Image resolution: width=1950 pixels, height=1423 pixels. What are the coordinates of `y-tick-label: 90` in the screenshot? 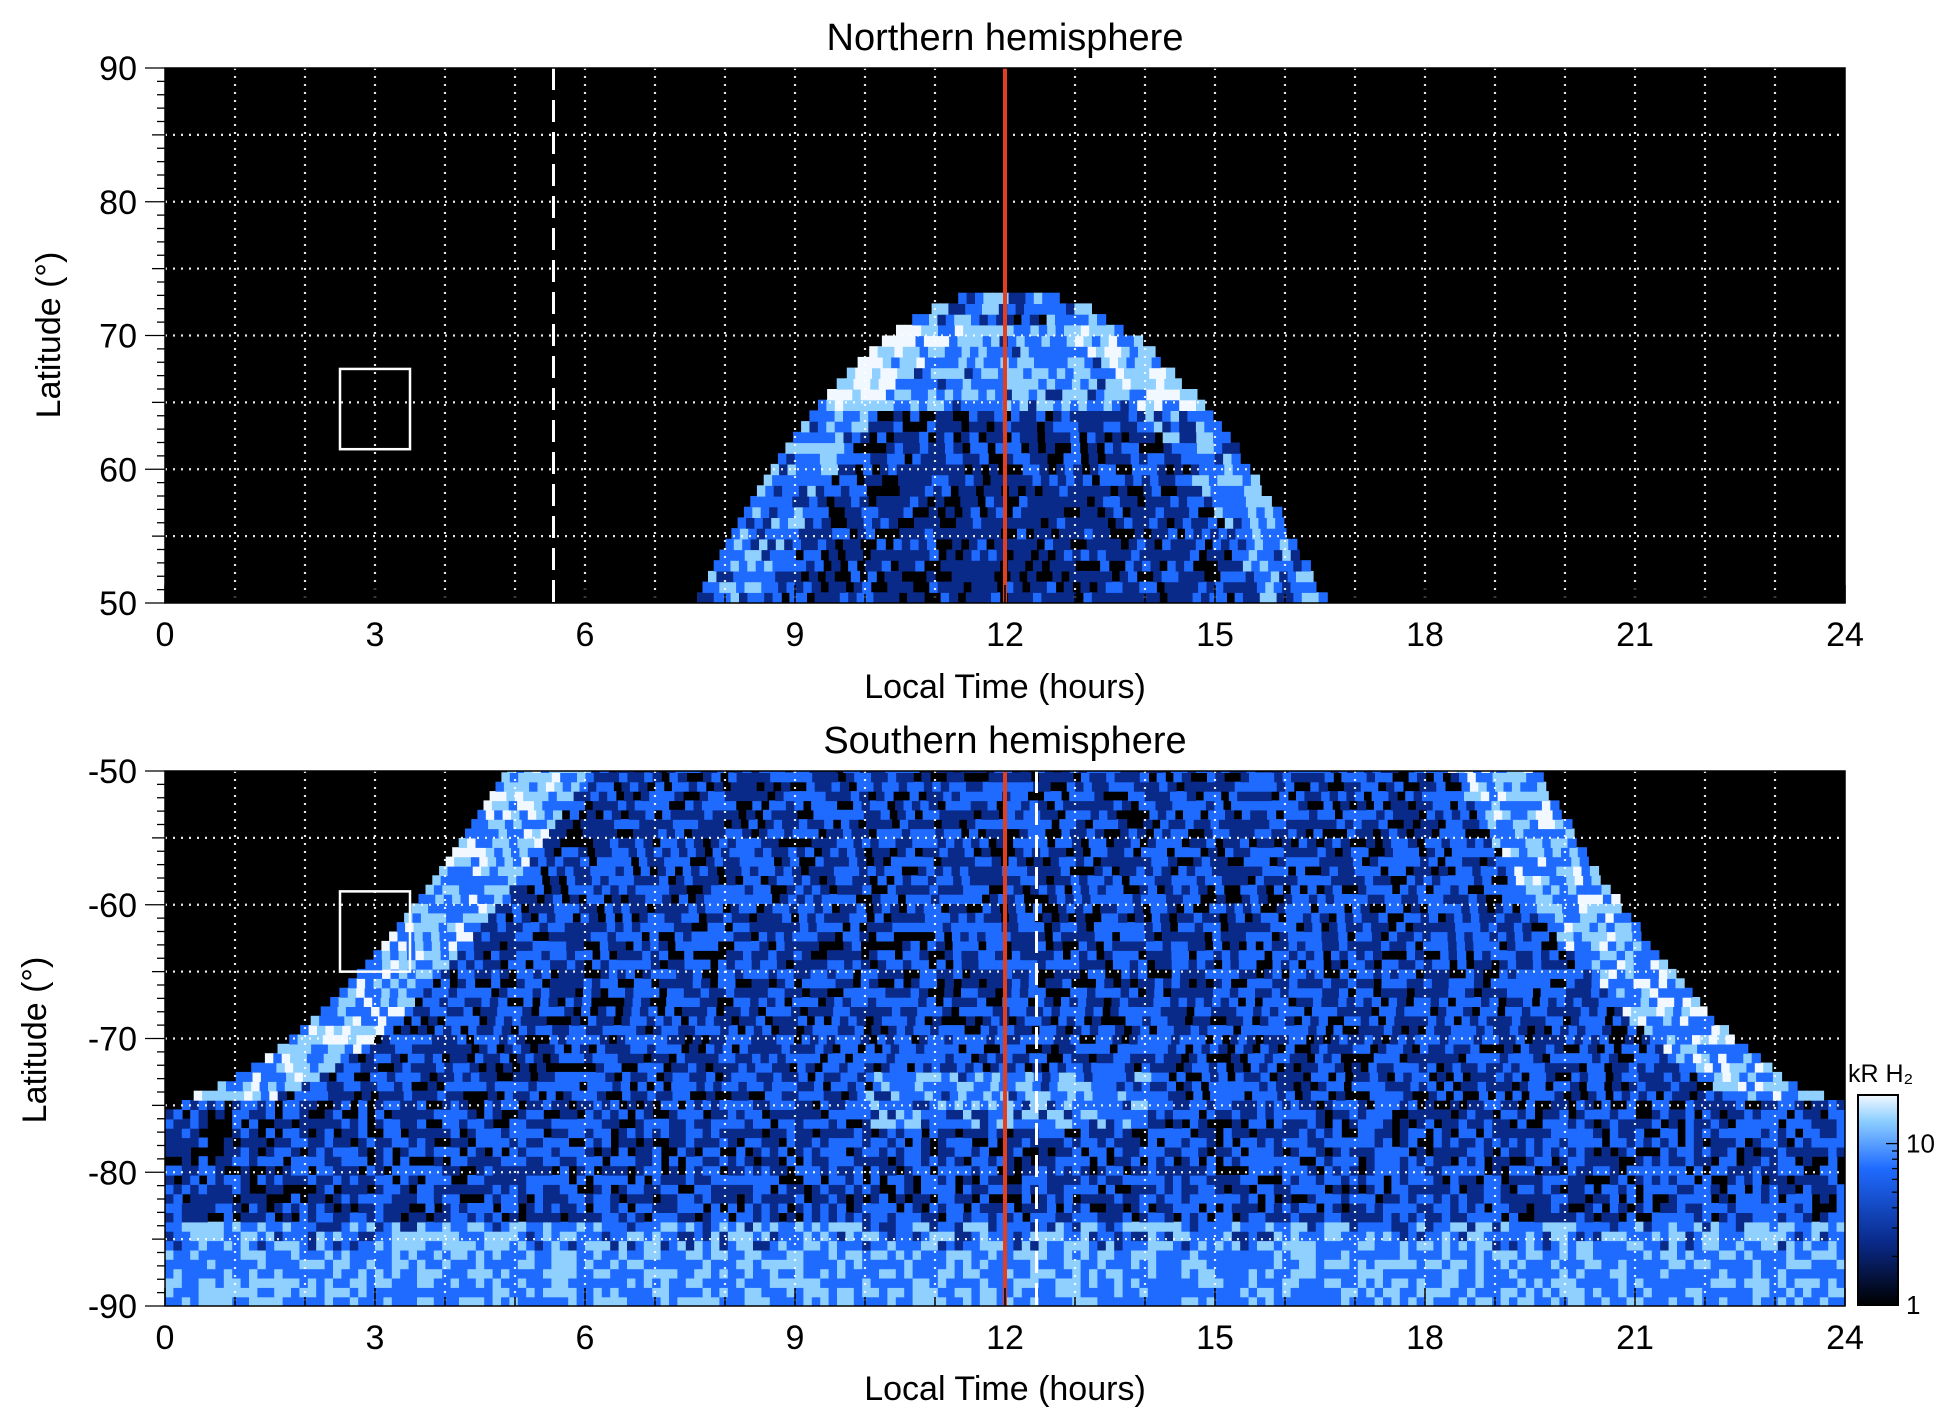 It's located at (118, 69).